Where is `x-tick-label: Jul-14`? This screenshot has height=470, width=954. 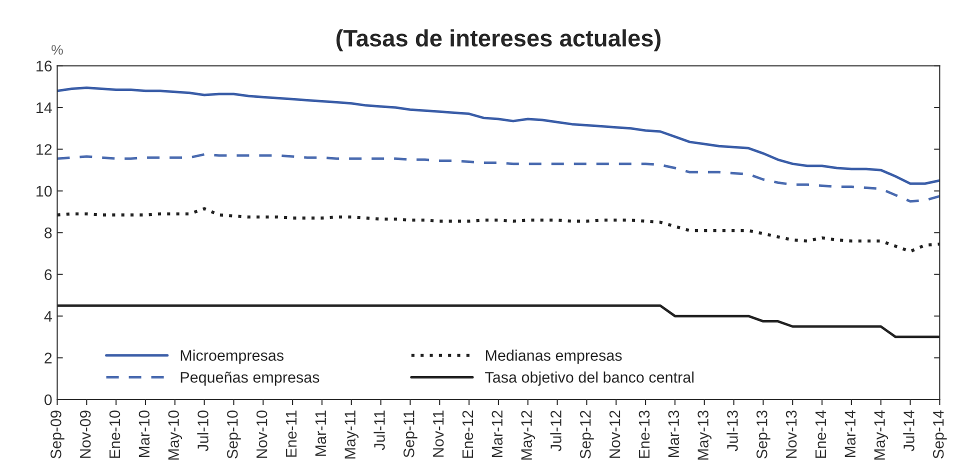
x-tick-label: Jul-14 is located at coordinates (908, 431).